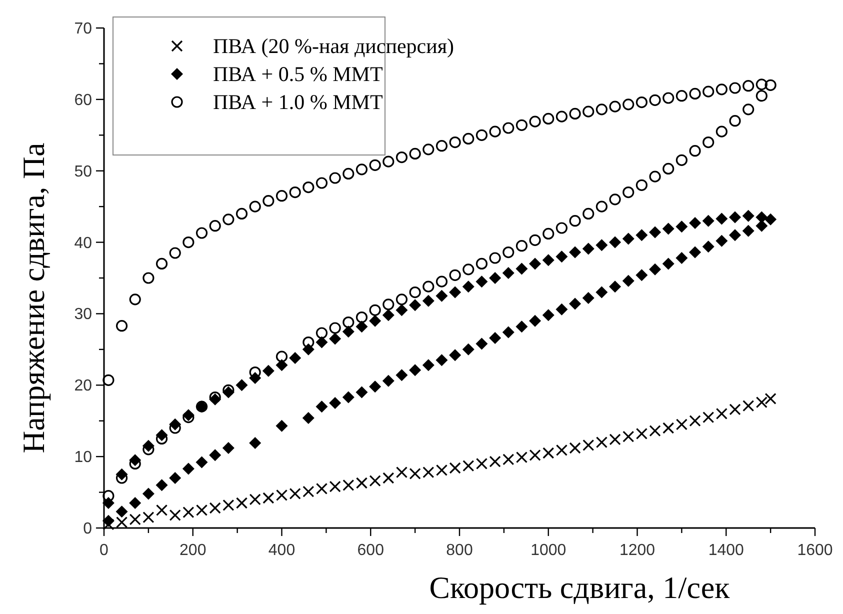  Describe the element at coordinates (298, 74) in the screenshot. I see `legend-label: ПВА + 0.5 % ММТ` at that location.